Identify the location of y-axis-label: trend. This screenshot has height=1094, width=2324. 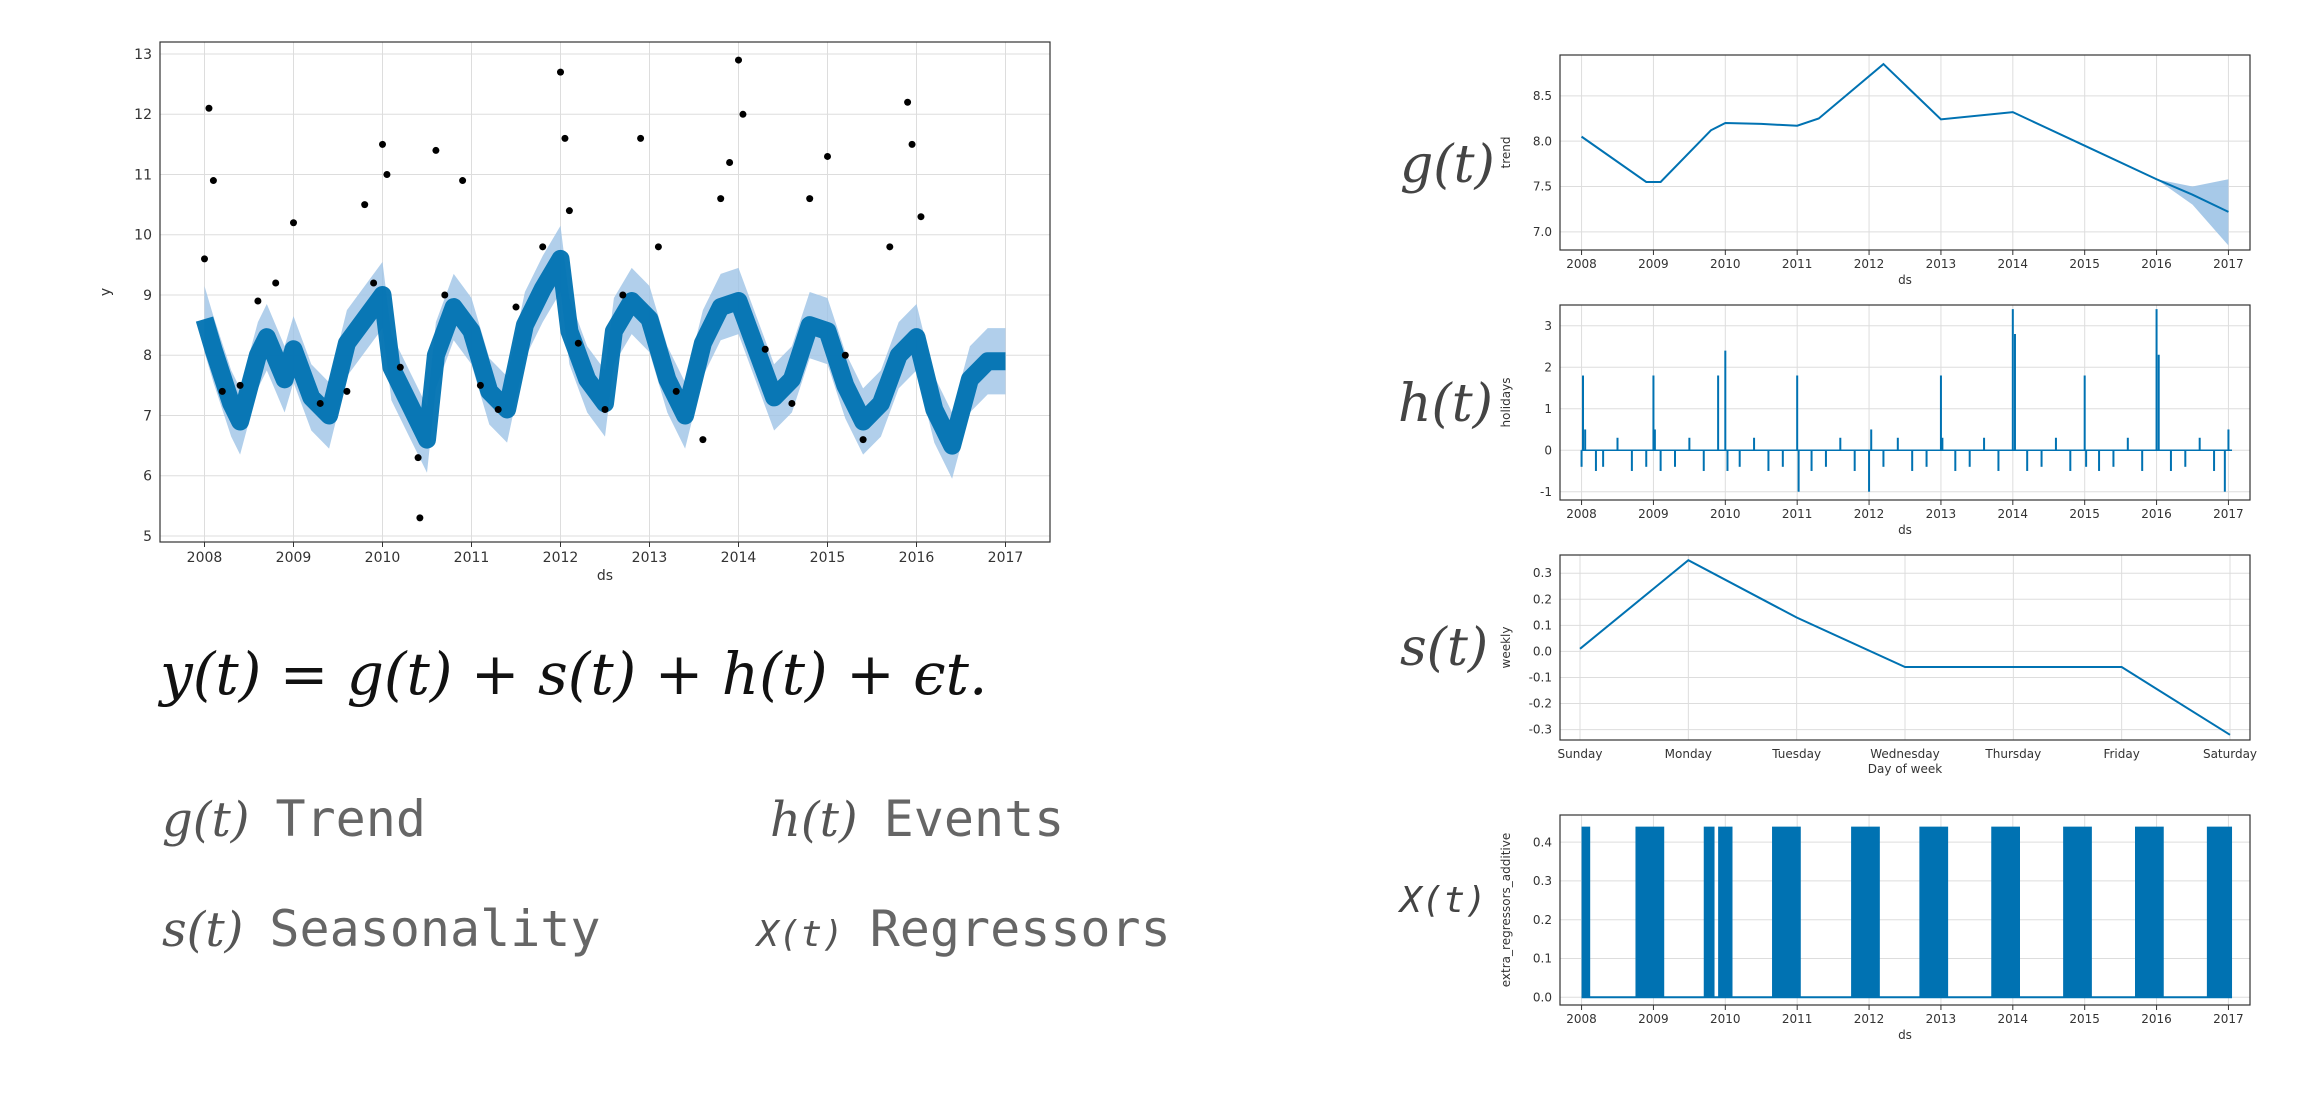
(1506, 153).